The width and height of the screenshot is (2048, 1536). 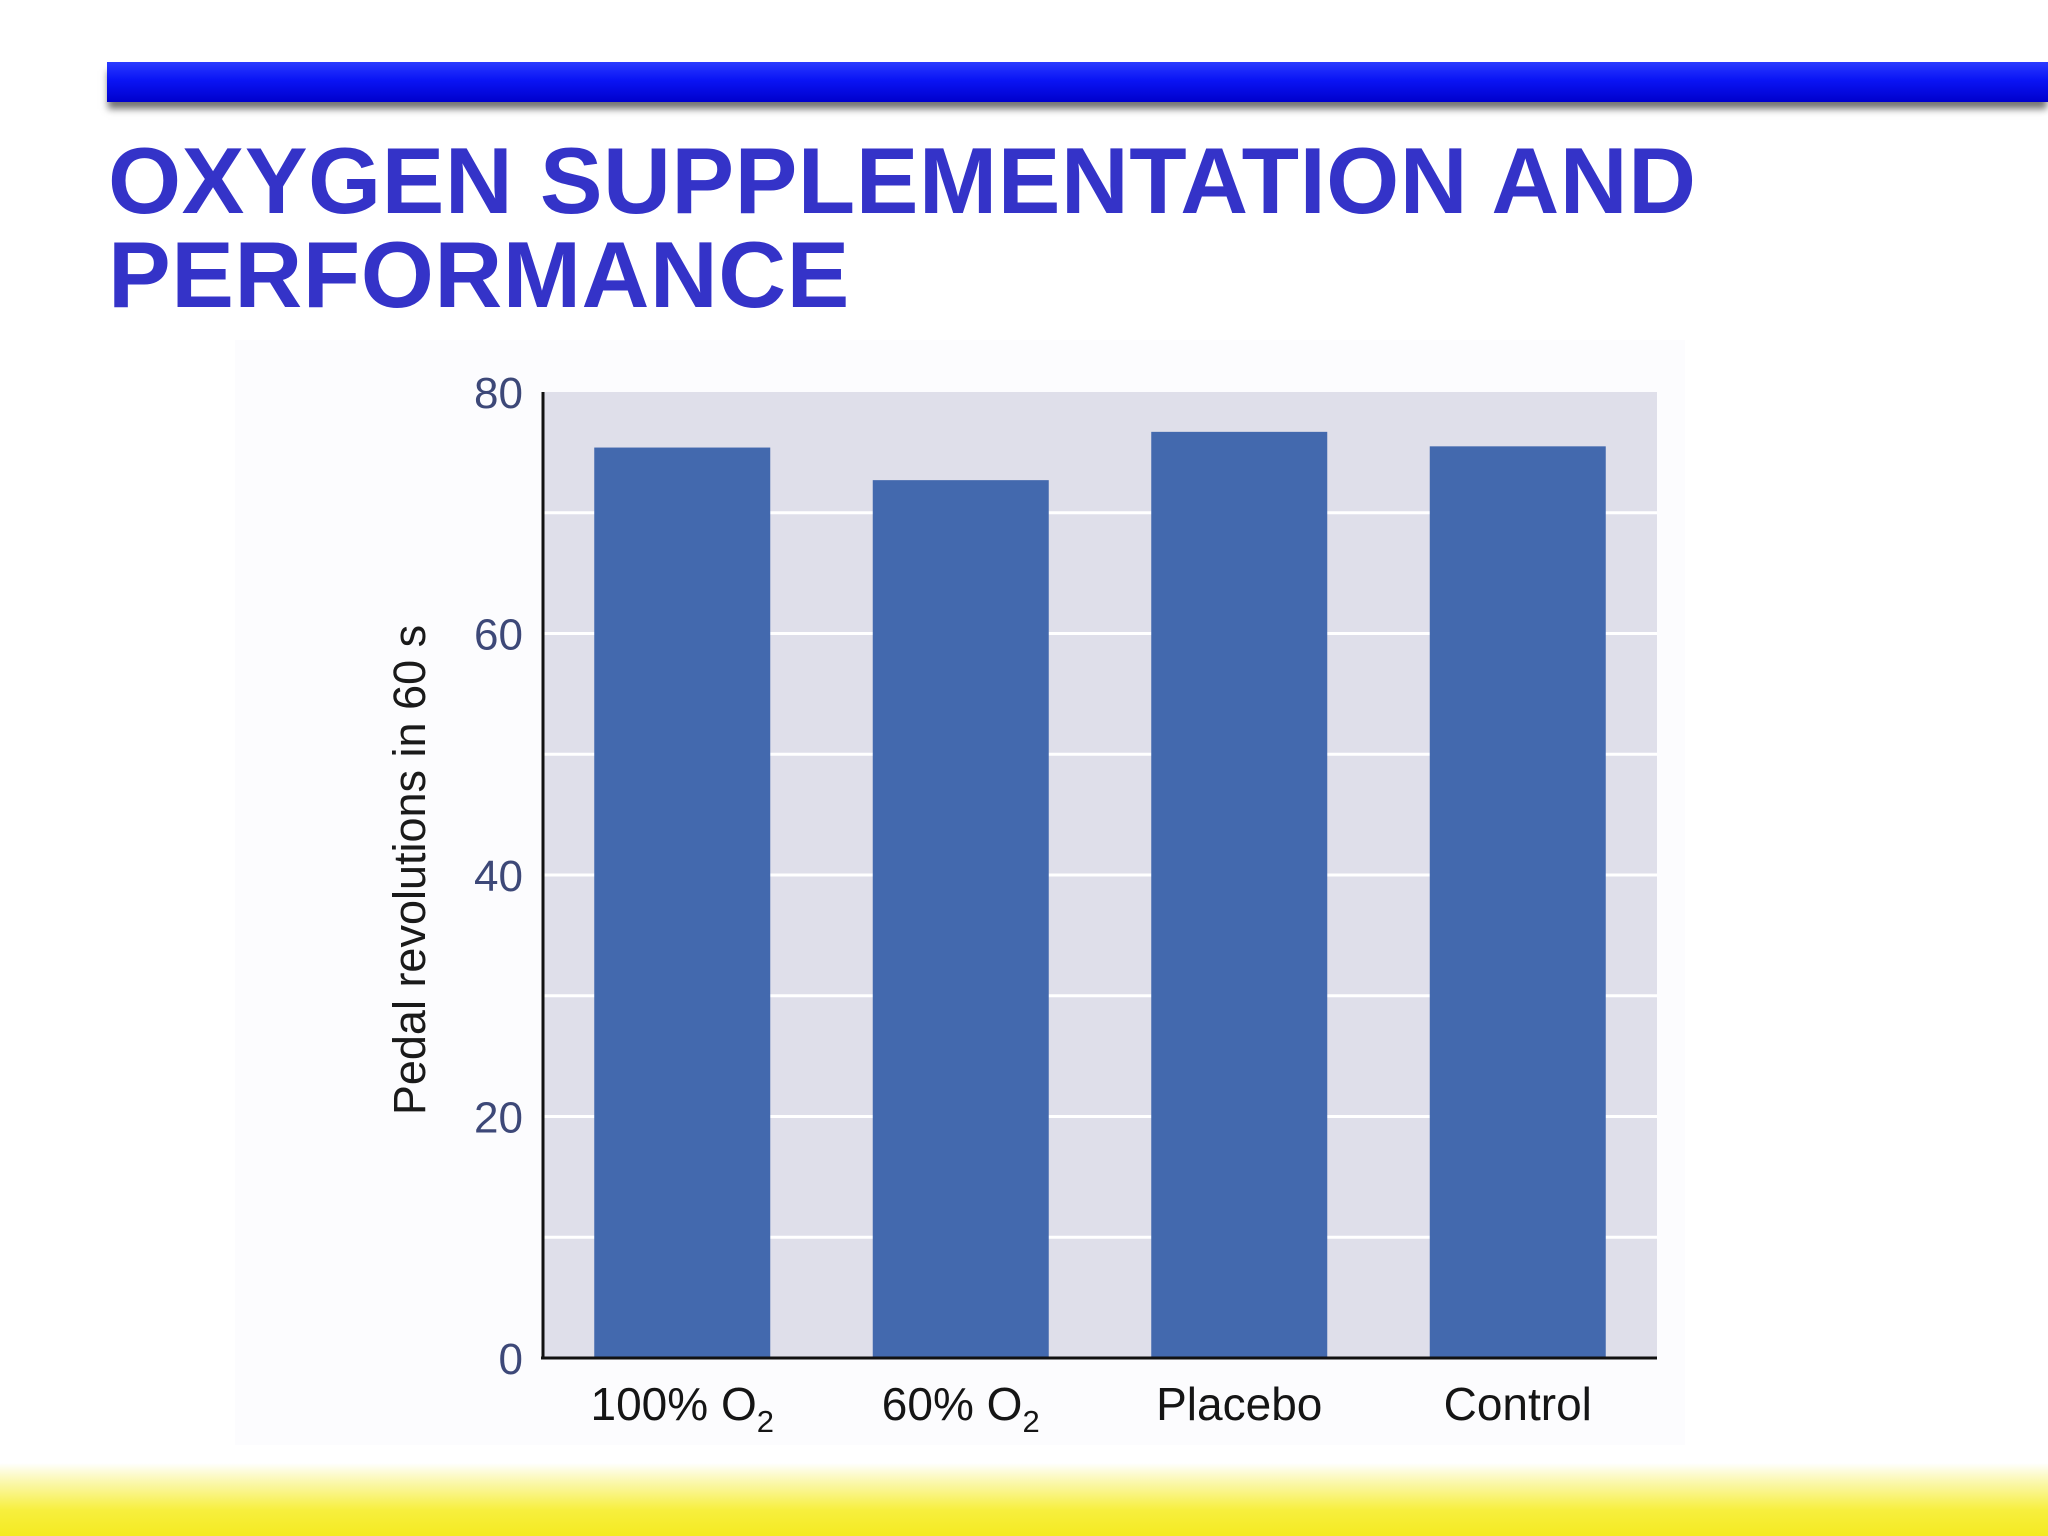 I want to click on bottom-band, so click(x=1024, y=1499).